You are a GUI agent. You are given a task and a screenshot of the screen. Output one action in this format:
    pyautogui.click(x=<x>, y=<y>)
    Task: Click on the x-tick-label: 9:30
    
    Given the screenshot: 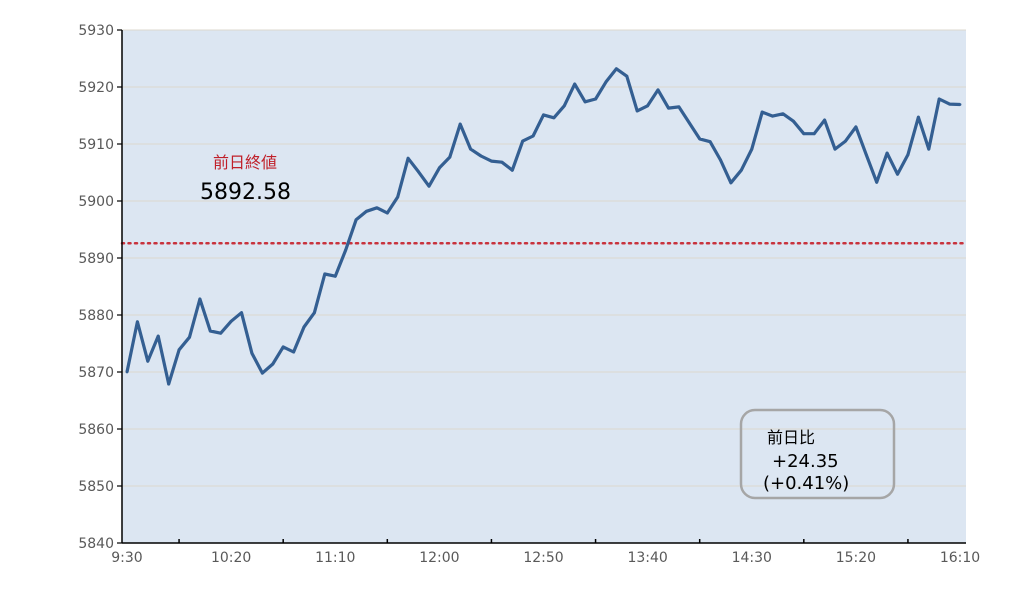 What is the action you would take?
    pyautogui.click(x=126, y=558)
    